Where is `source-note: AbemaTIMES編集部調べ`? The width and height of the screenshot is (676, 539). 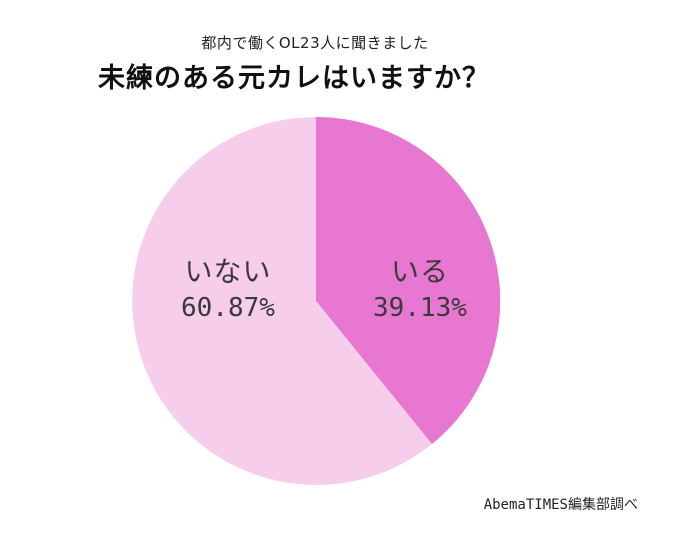
source-note: AbemaTIMES編集部調べ is located at coordinates (560, 505).